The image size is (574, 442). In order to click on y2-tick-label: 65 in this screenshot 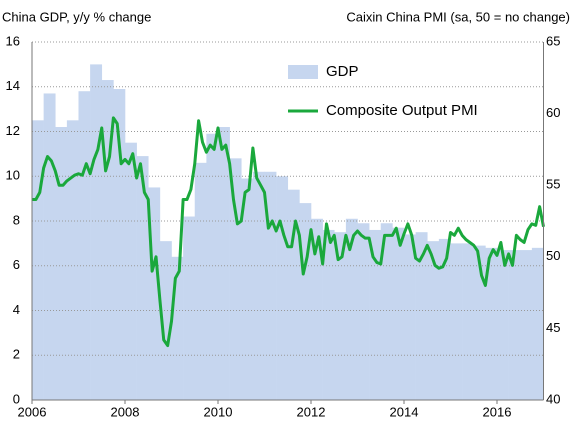, I will do `click(553, 40)`.